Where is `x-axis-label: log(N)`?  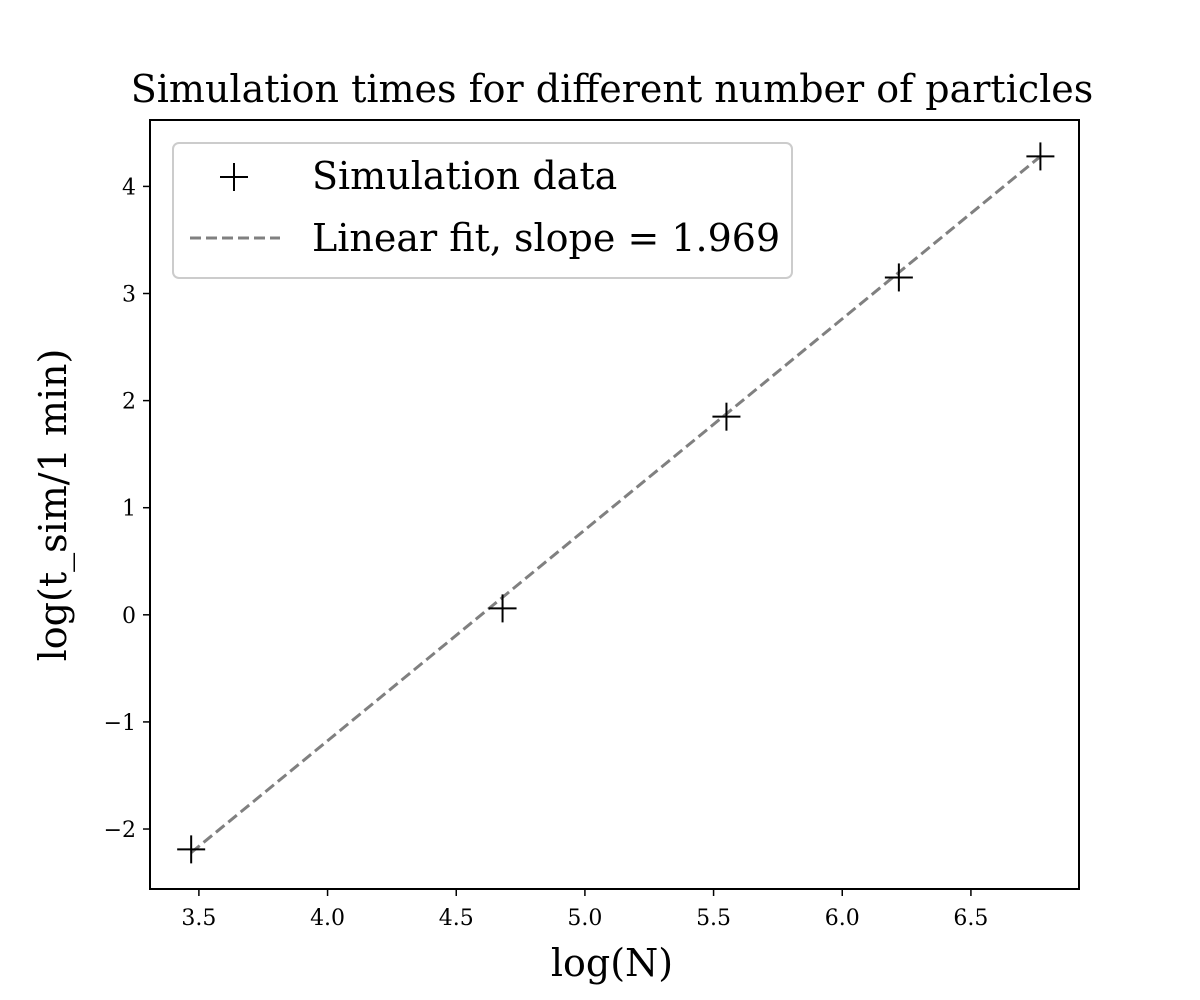
x-axis-label: log(N) is located at coordinates (612, 963).